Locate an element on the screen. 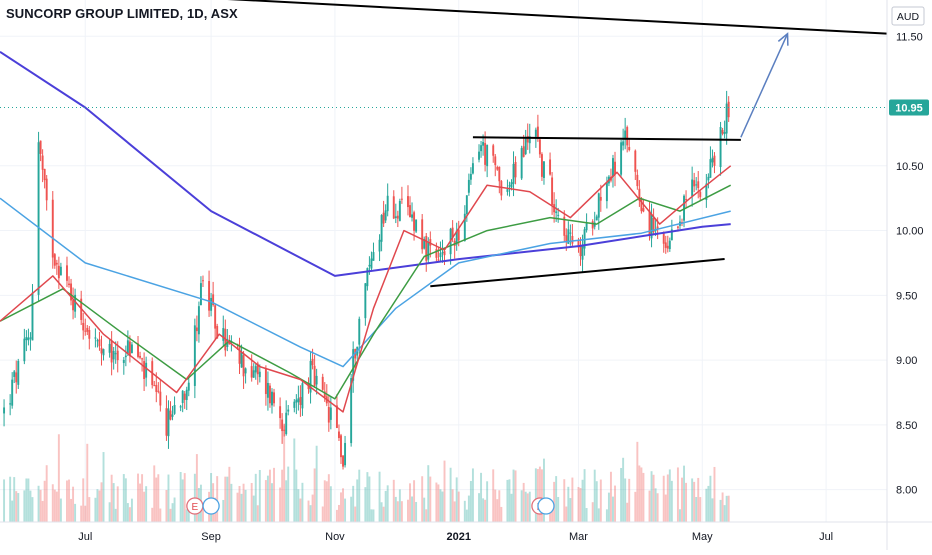 This screenshot has height=555, width=932. projection-arrow-shaft is located at coordinates (764, 85).